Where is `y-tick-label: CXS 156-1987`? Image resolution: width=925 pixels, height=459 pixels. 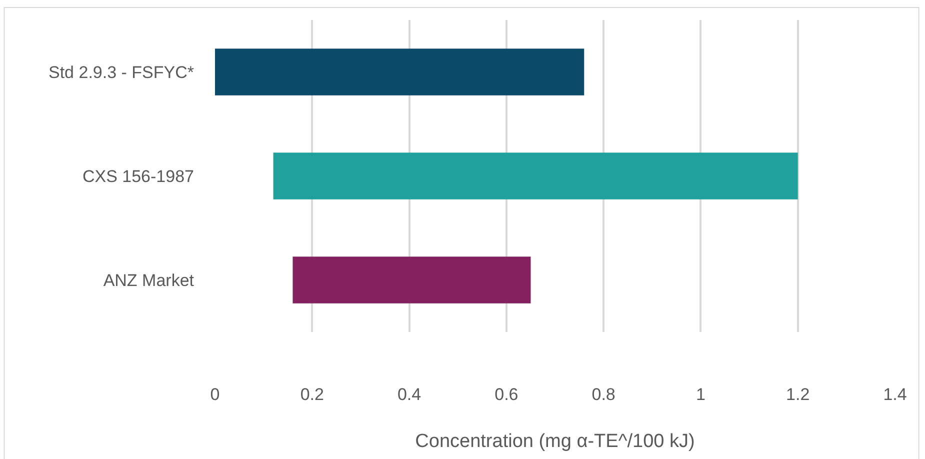 y-tick-label: CXS 156-1987 is located at coordinates (138, 176).